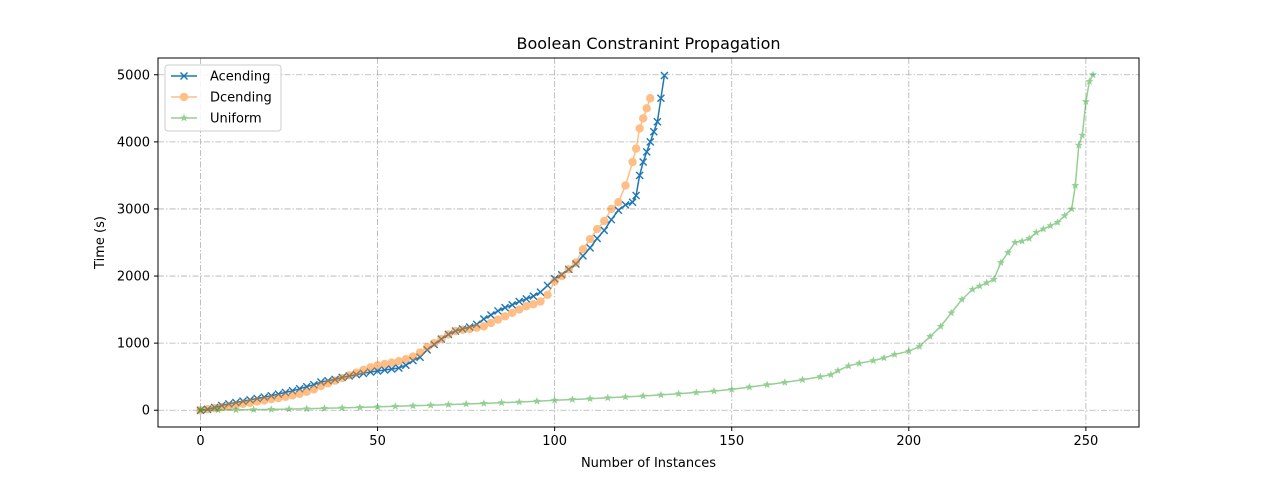 This screenshot has height=480, width=1265. I want to click on y-tick-label: 3000, so click(133, 209).